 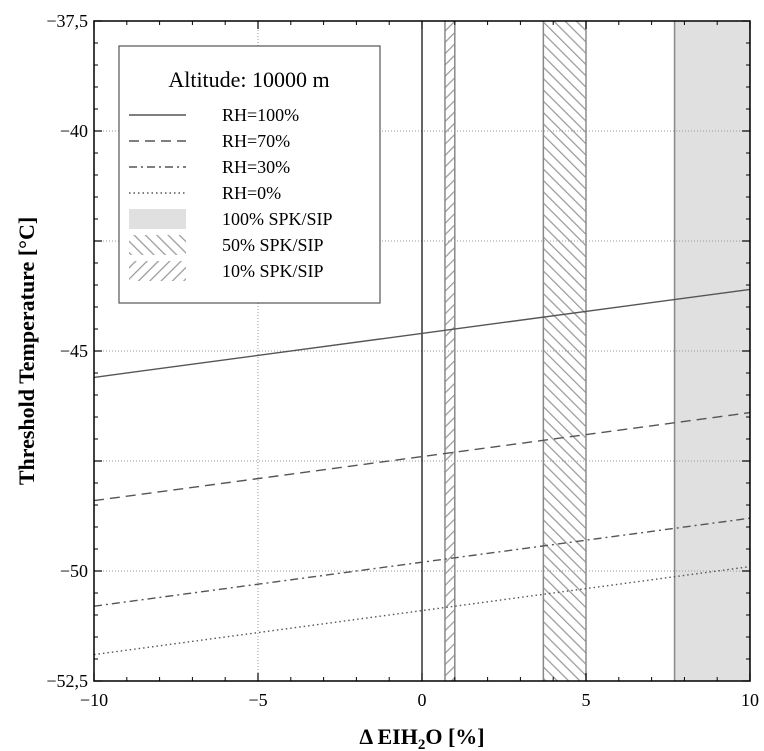 I want to click on legend-label-1: RH=70%, so click(x=256, y=141).